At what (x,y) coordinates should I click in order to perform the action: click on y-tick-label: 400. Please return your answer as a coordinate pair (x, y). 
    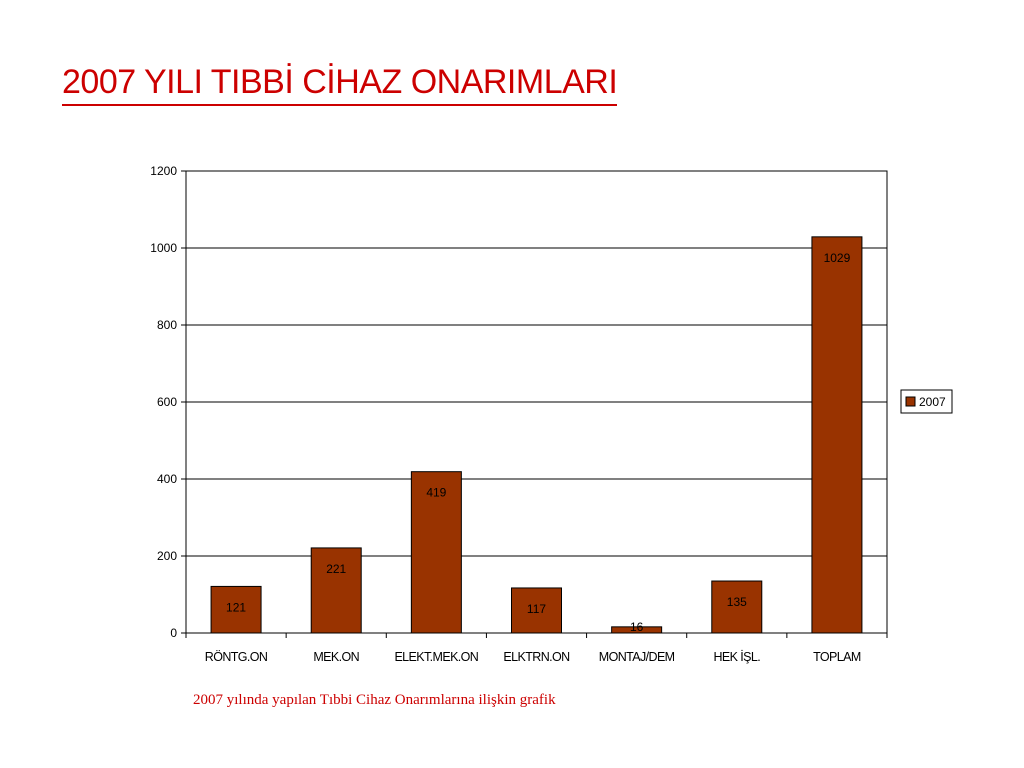
    Looking at the image, I should click on (167, 479).